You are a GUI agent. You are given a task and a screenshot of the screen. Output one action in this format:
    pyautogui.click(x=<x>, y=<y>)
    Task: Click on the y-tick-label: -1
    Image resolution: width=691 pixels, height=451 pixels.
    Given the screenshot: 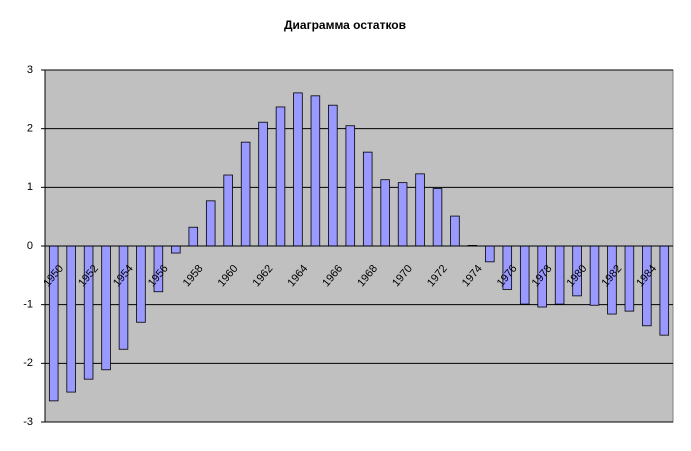 What is the action you would take?
    pyautogui.click(x=28, y=305)
    